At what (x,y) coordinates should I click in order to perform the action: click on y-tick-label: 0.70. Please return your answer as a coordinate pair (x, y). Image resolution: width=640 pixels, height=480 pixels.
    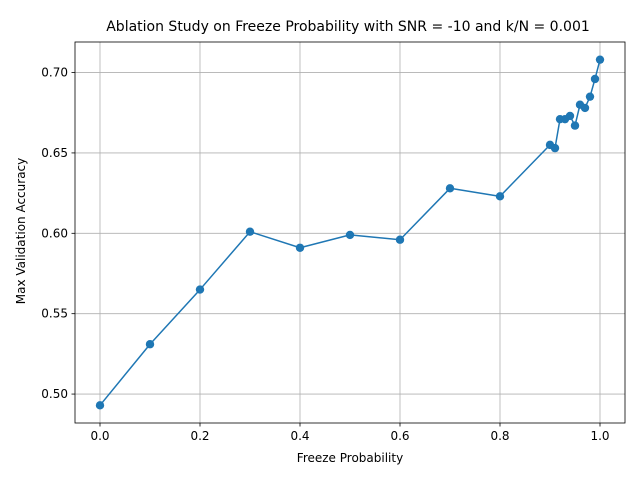
    Looking at the image, I should click on (54, 73).